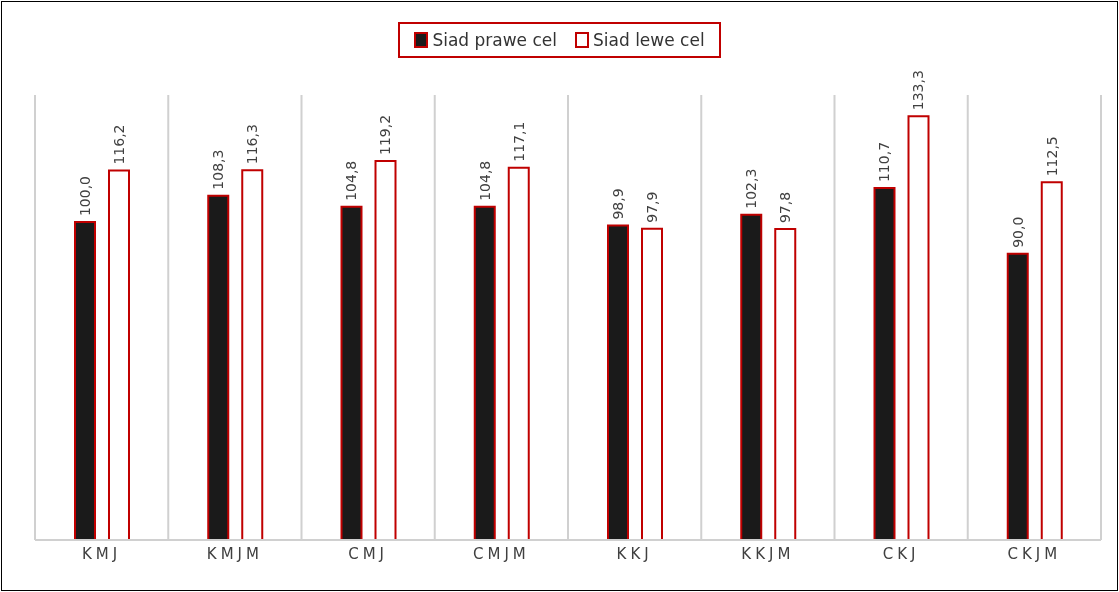  I want to click on x-tick-label: KKJM, so click(768, 553).